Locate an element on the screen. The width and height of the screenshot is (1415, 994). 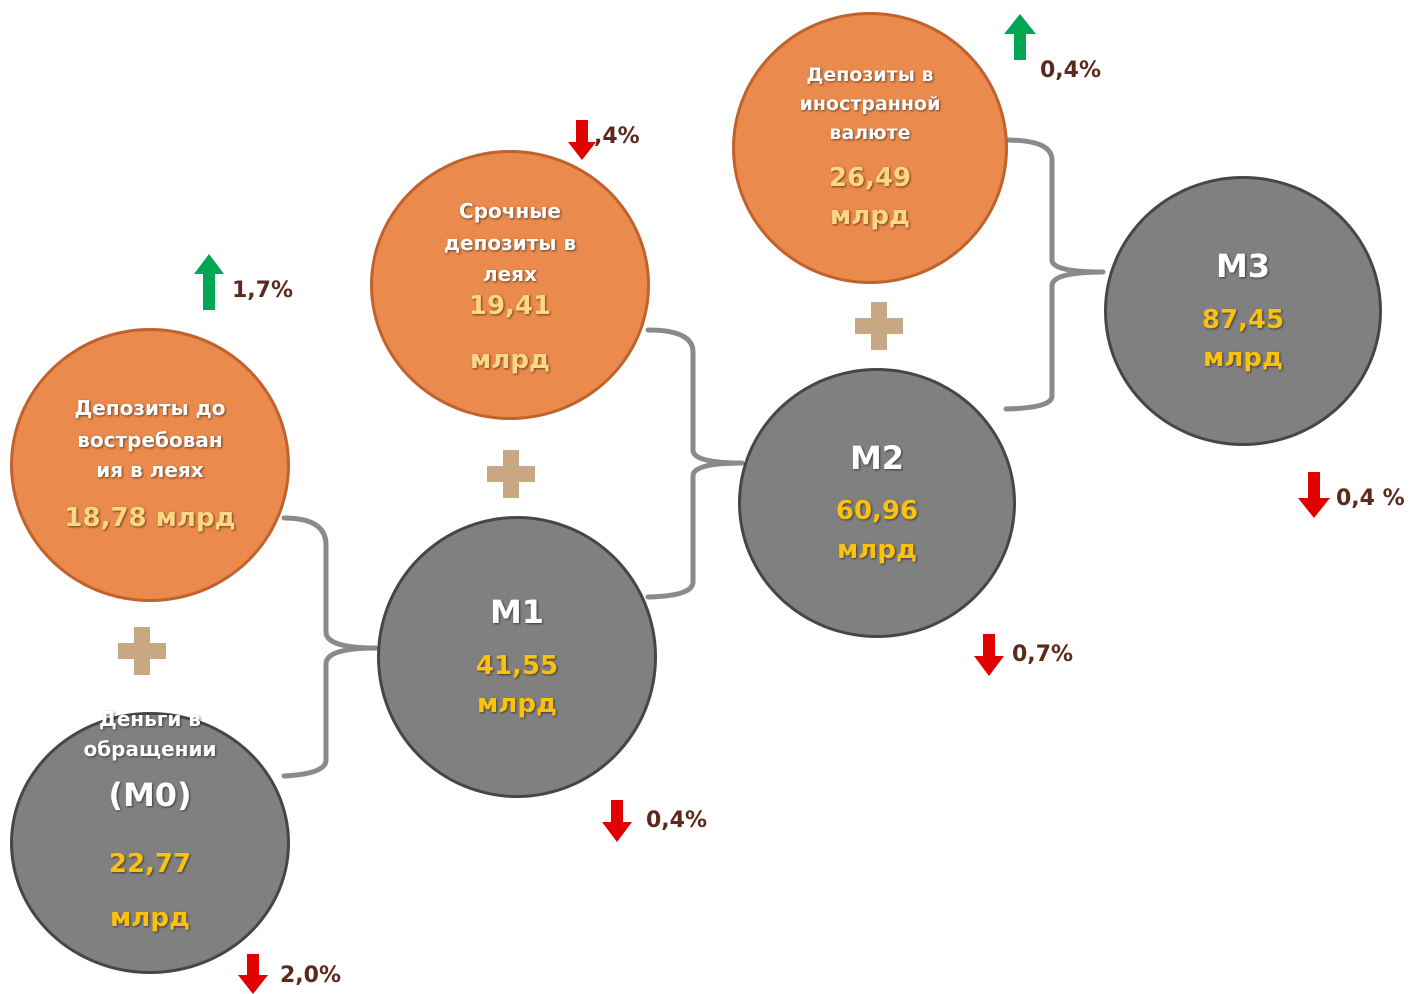
m2-title: М2 is located at coordinates (877, 458).